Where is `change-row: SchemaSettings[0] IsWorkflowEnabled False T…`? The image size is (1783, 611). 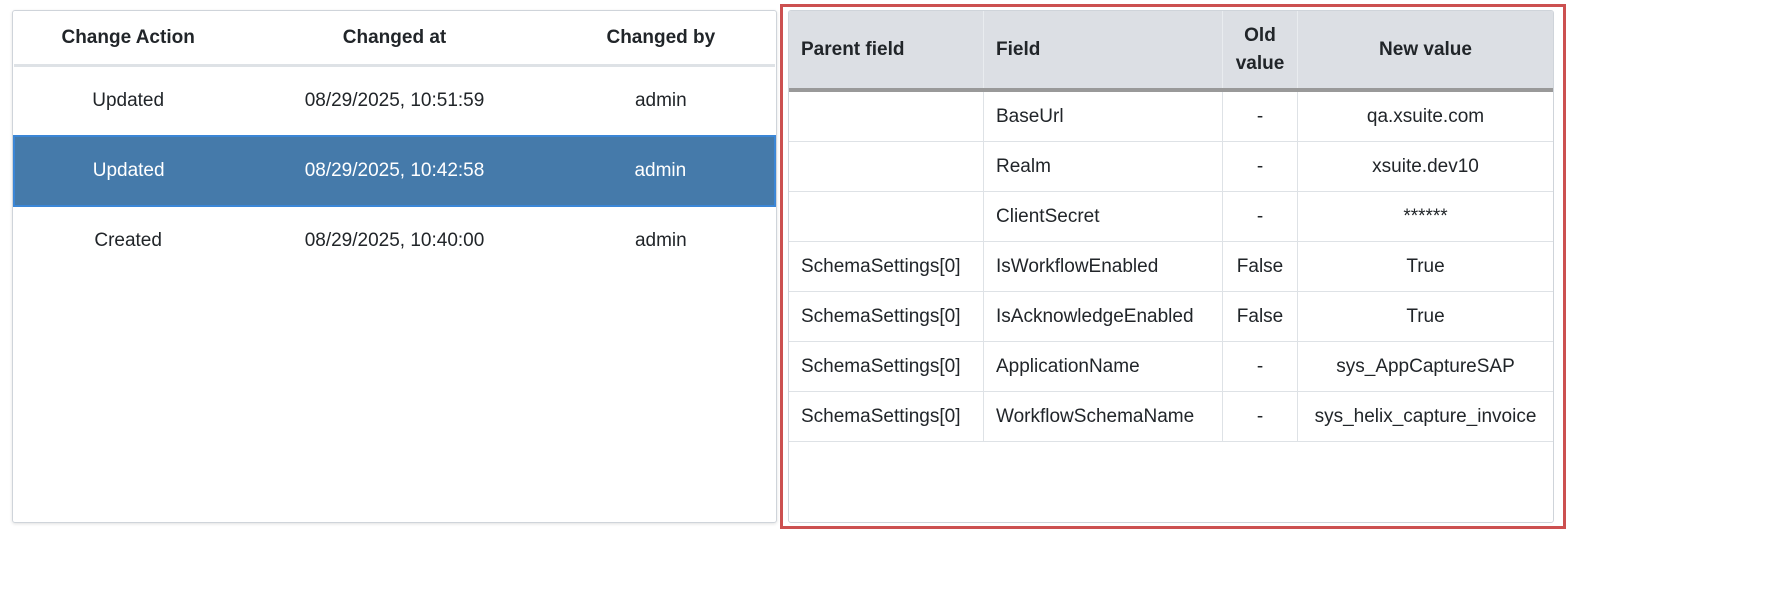
change-row: SchemaSettings[0] IsWorkflowEnabled False T… is located at coordinates (1171, 266).